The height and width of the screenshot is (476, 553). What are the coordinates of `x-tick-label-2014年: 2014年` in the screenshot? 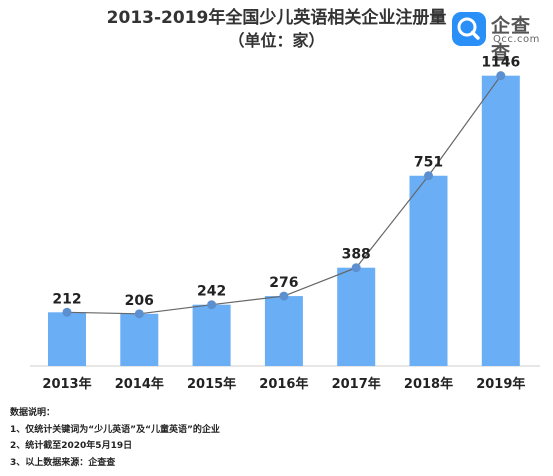 It's located at (139, 384).